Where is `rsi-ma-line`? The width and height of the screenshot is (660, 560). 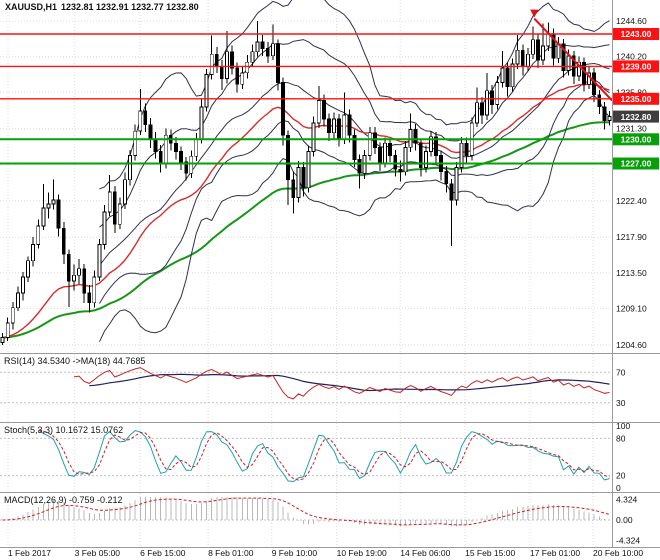 rsi-ma-line is located at coordinates (349, 382).